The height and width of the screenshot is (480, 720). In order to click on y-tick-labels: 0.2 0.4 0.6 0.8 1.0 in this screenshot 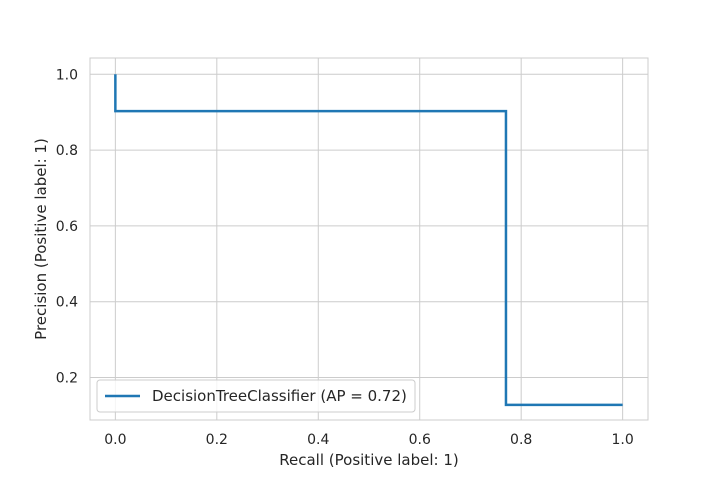, I will do `click(67, 226)`.